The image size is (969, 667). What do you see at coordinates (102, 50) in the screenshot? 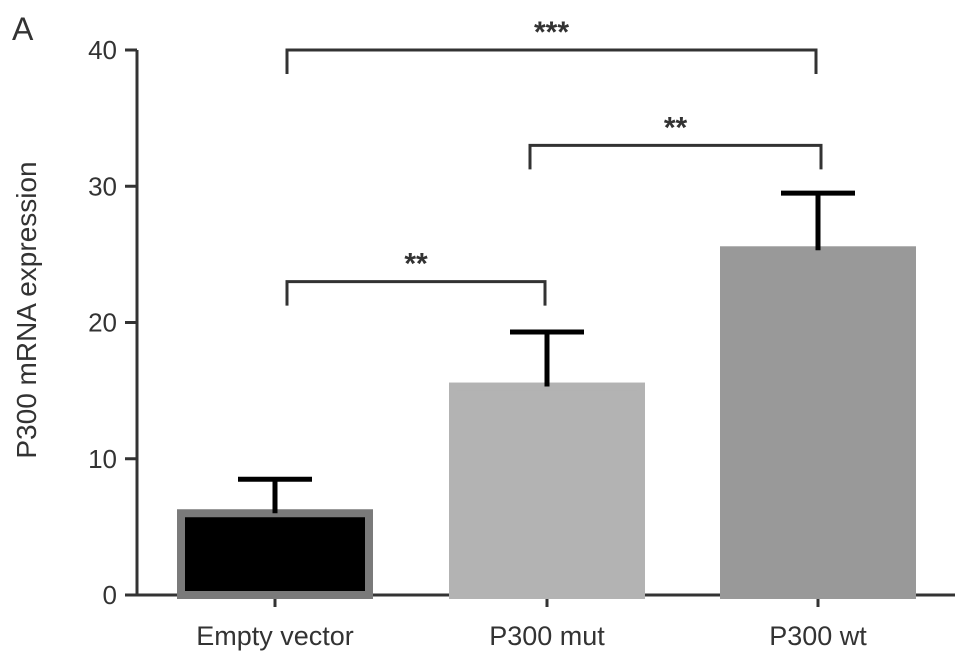
I see `y-tick-label: 40` at bounding box center [102, 50].